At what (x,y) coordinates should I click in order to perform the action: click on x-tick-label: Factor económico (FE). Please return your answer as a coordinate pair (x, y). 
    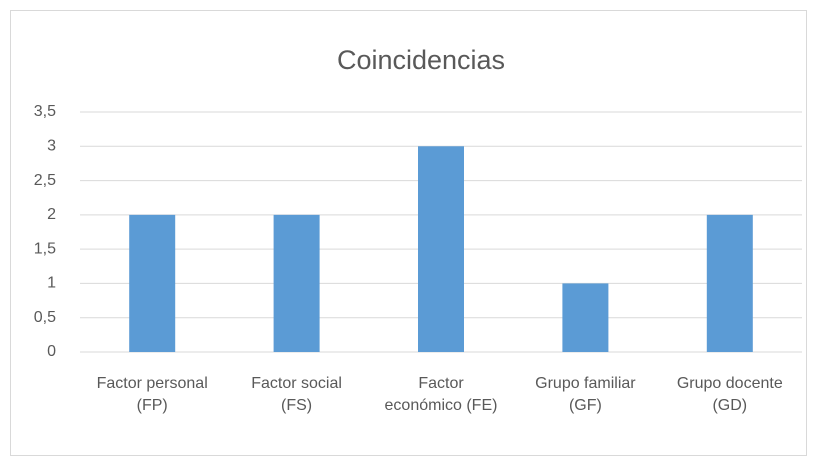
    Looking at the image, I should click on (441, 394).